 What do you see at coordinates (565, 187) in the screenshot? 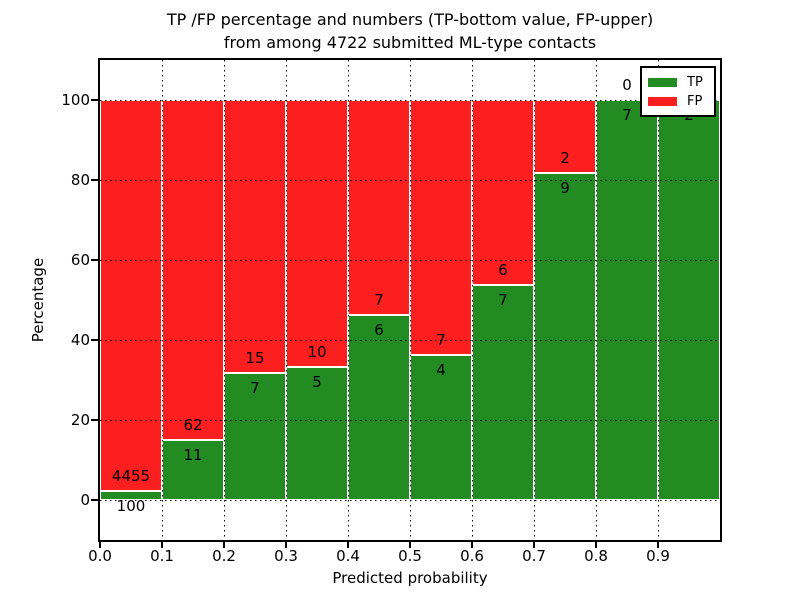
I see `tp-count-label: 9` at bounding box center [565, 187].